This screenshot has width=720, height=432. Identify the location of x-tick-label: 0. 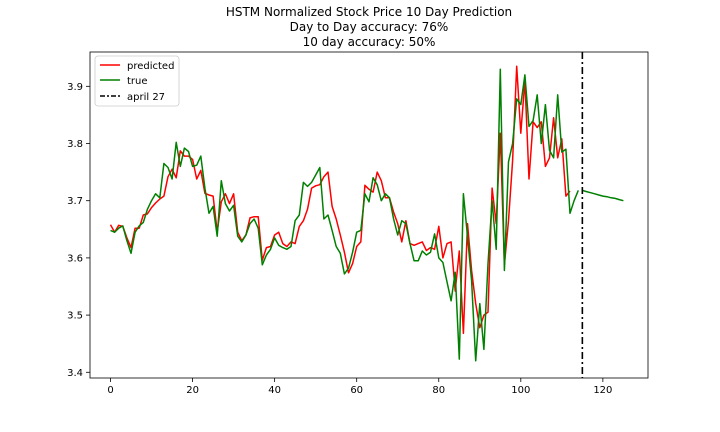
(110, 390).